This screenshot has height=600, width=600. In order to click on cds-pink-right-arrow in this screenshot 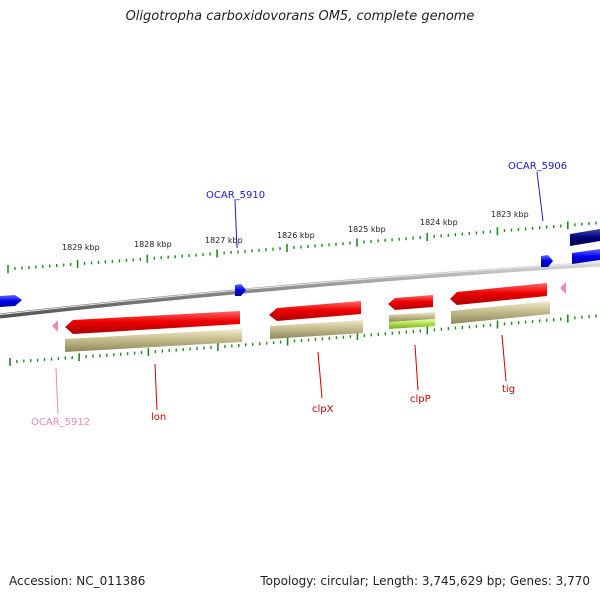, I will do `click(563, 288)`.